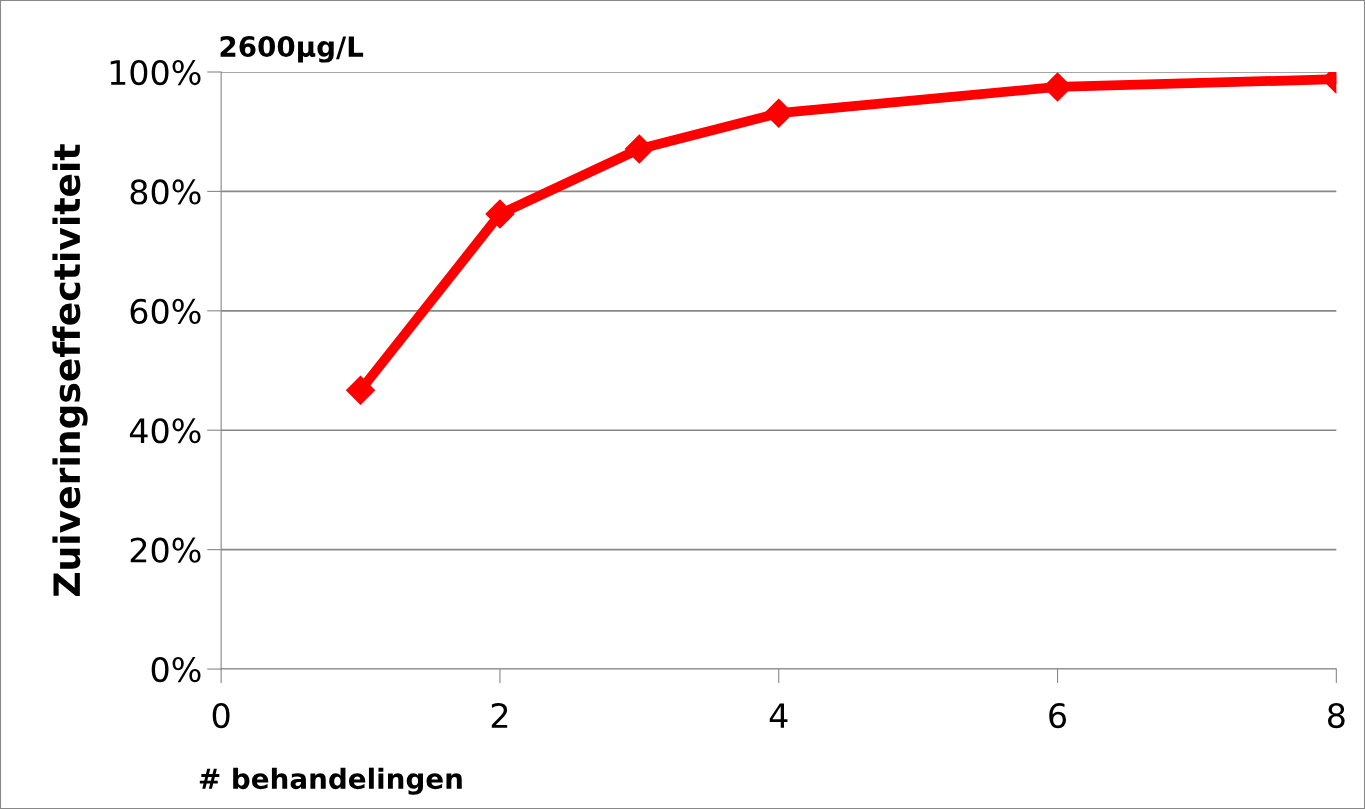  What do you see at coordinates (499, 715) in the screenshot?
I see `x-tick-label: 2` at bounding box center [499, 715].